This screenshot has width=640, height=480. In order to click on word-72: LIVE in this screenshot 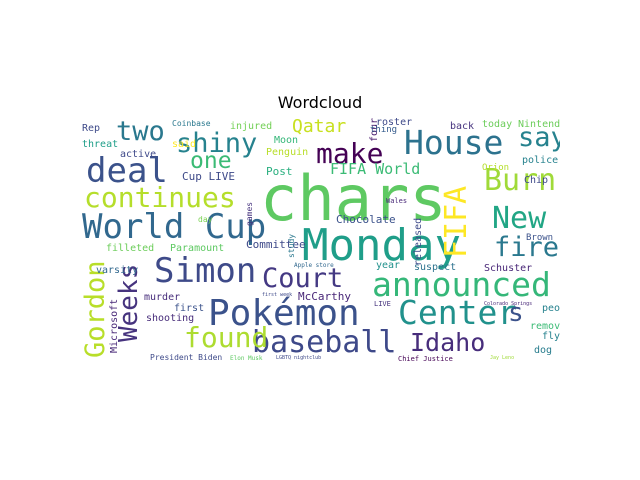, I will do `click(382, 304)`.